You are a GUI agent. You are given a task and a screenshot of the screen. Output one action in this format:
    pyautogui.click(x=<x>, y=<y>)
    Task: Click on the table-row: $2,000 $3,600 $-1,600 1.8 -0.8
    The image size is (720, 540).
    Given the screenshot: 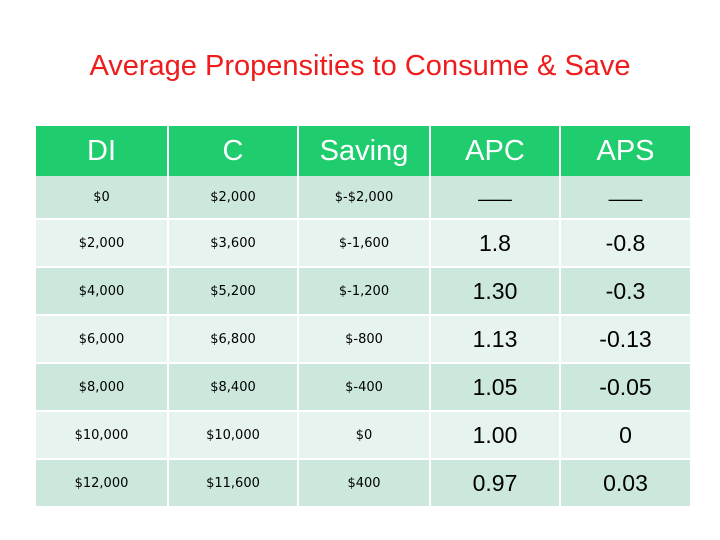 What is the action you would take?
    pyautogui.click(x=363, y=243)
    